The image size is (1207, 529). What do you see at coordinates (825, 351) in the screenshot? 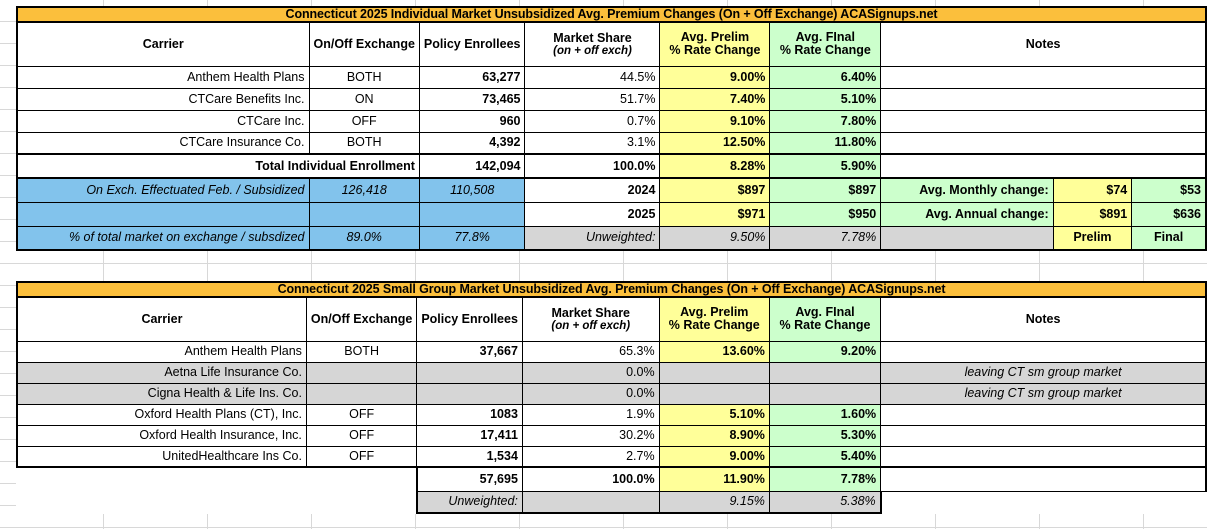
I see `avg-final-rate: 9.20%` at bounding box center [825, 351].